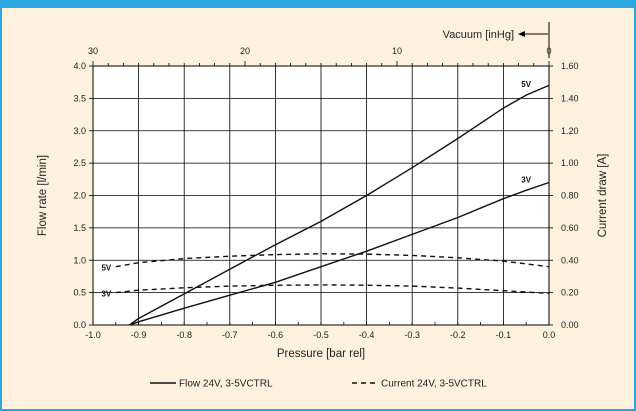 The height and width of the screenshot is (411, 636). What do you see at coordinates (318, 384) in the screenshot?
I see `legend: Flow 24V, 3-5VCTRL Current 24V, 3-5VCTRL` at bounding box center [318, 384].